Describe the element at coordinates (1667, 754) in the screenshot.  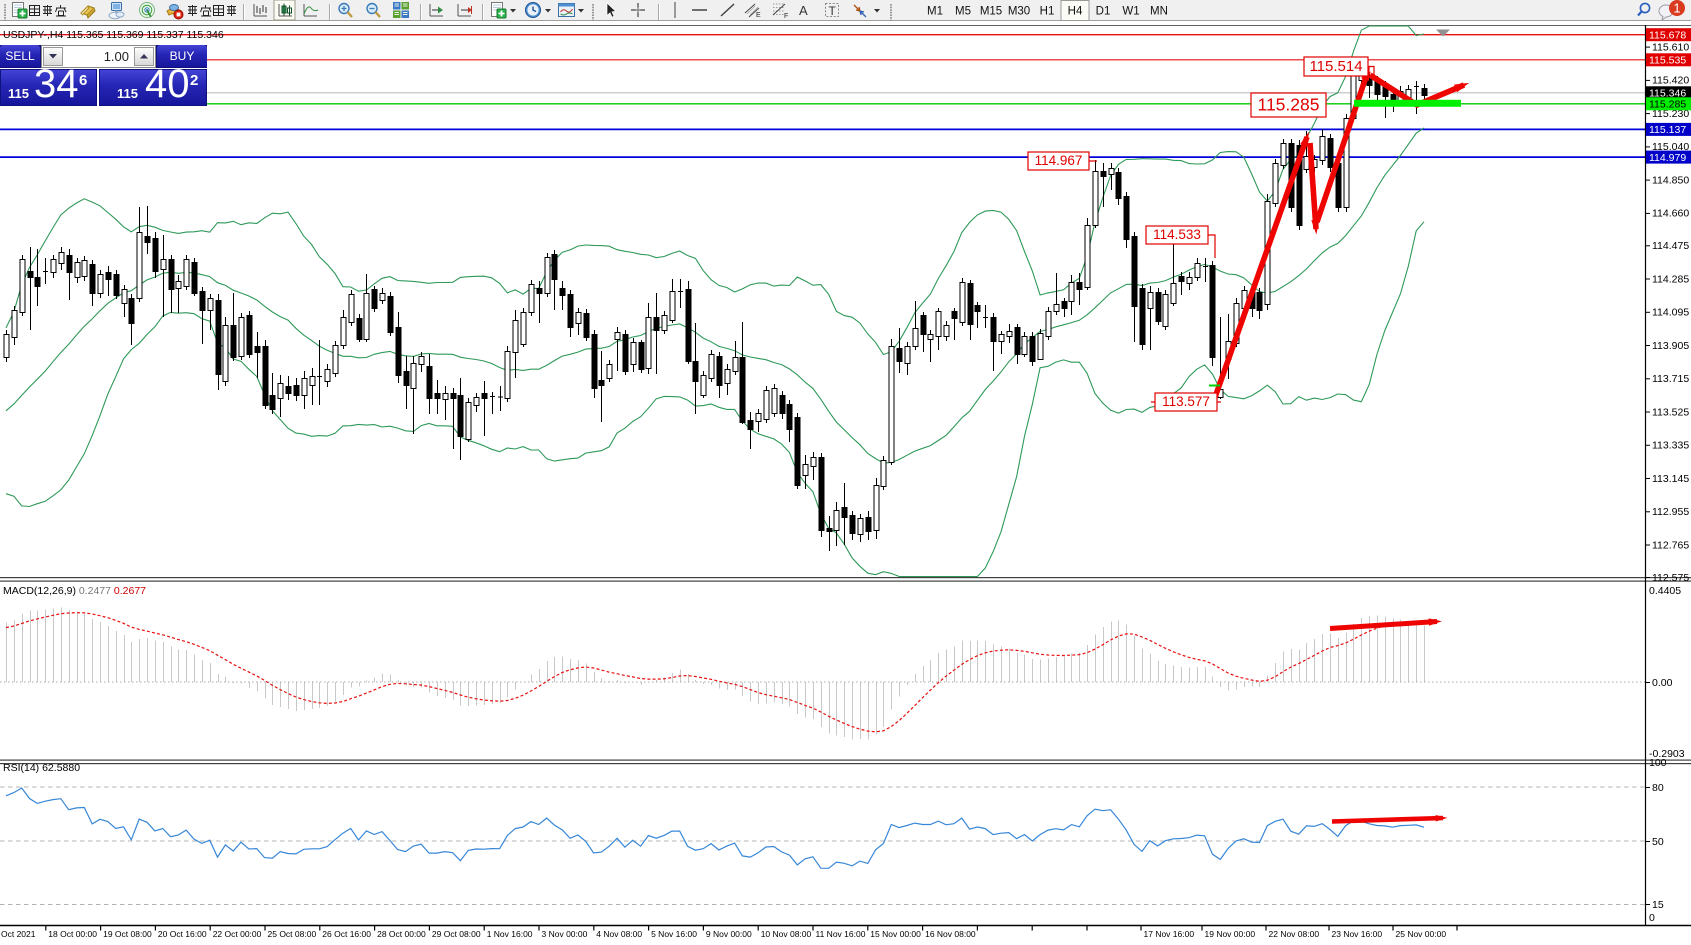
I see `svg-text: -0.2903` at that location.